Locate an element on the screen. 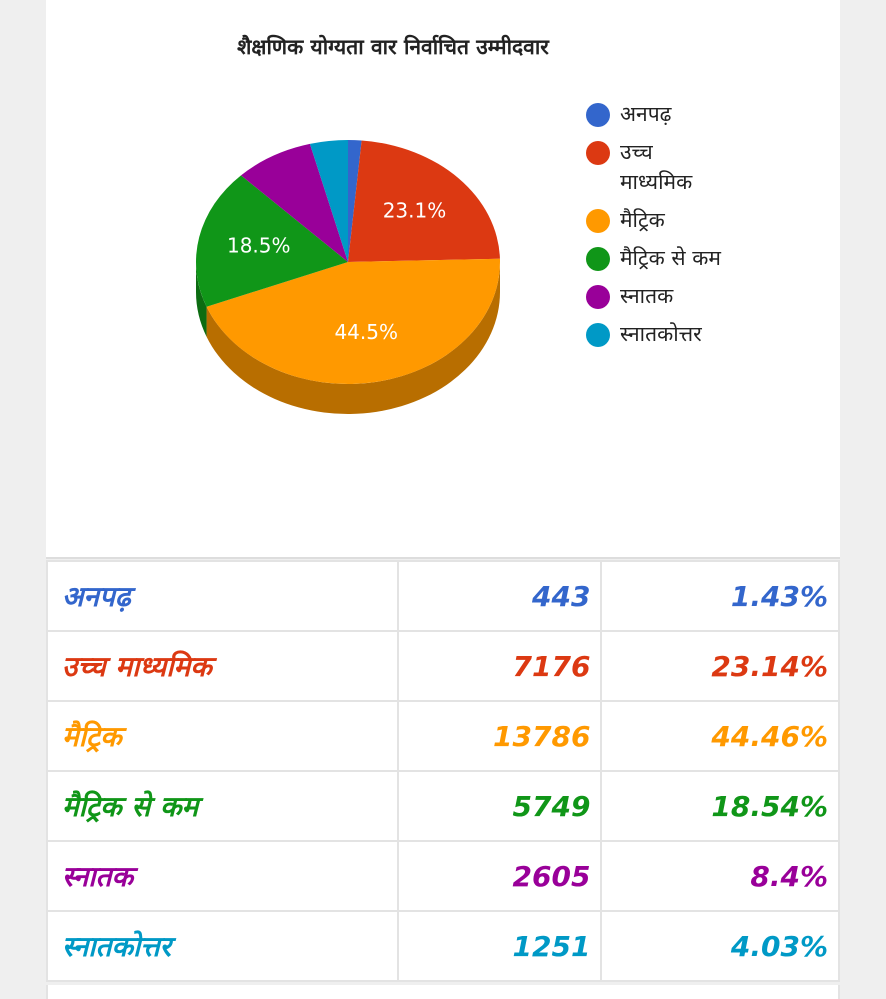  legend-item: उच्च माध्यमिक is located at coordinates (656, 167).